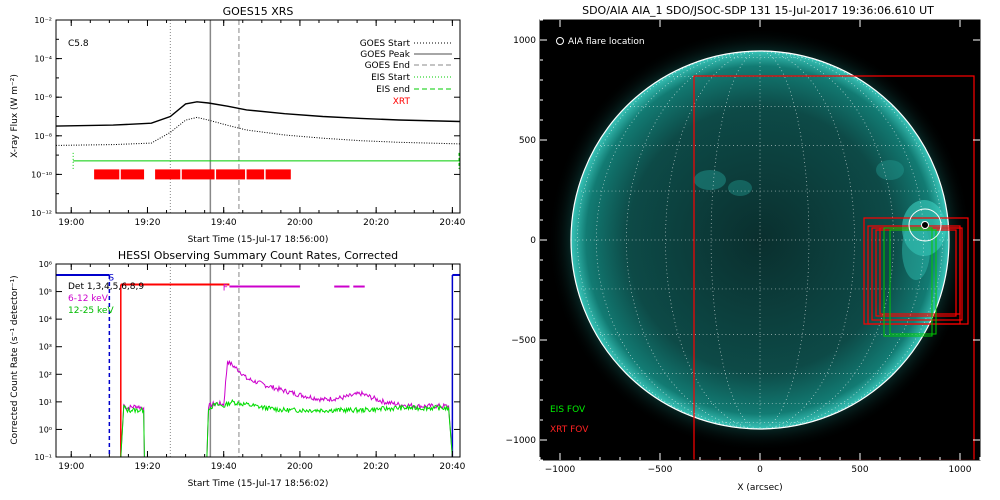  I want to click on band-low-line, so click(286, 408).